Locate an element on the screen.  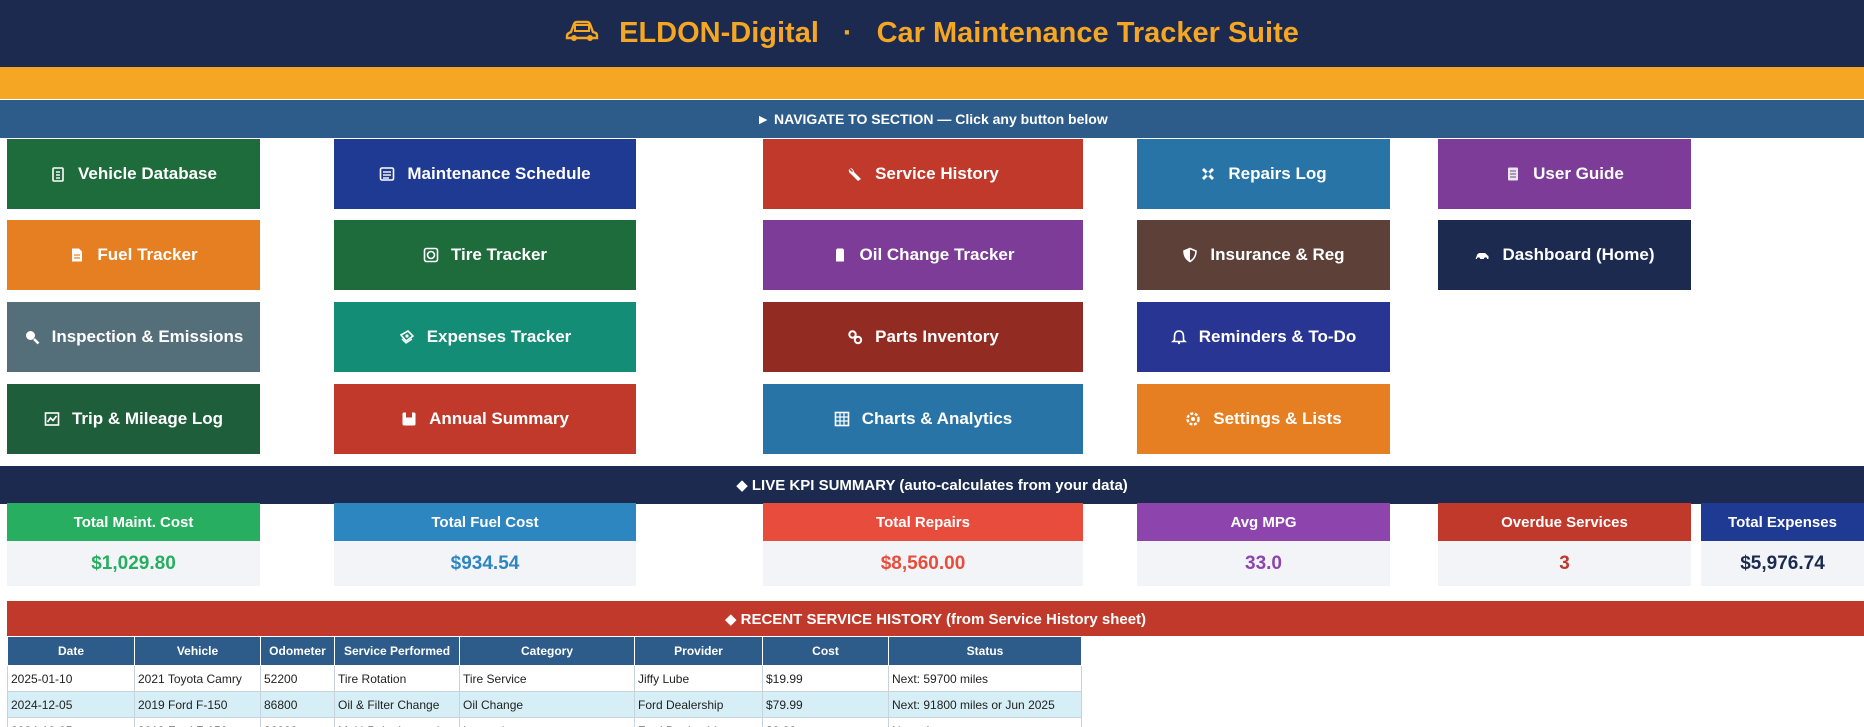
header-title: Car Maintenance Tracker Suite is located at coordinates (1087, 33).